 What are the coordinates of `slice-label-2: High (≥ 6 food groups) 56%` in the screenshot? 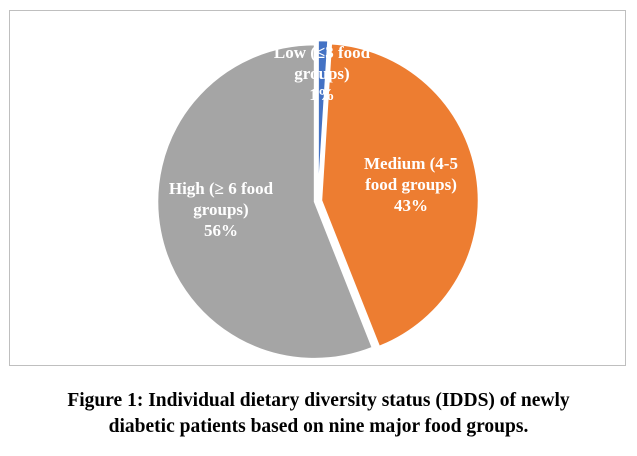 It's located at (221, 209).